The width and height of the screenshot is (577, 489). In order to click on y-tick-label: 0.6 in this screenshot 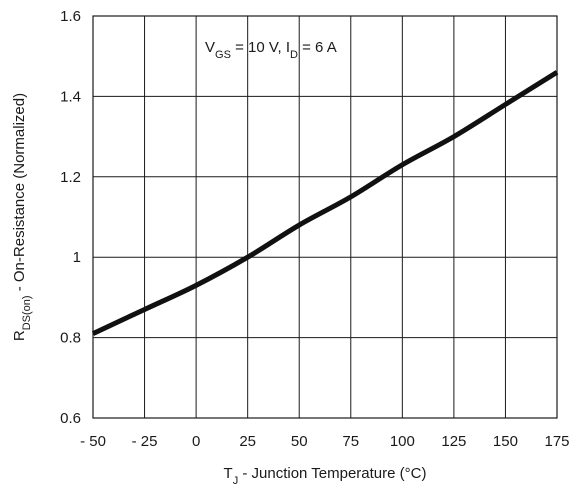, I will do `click(70, 418)`.